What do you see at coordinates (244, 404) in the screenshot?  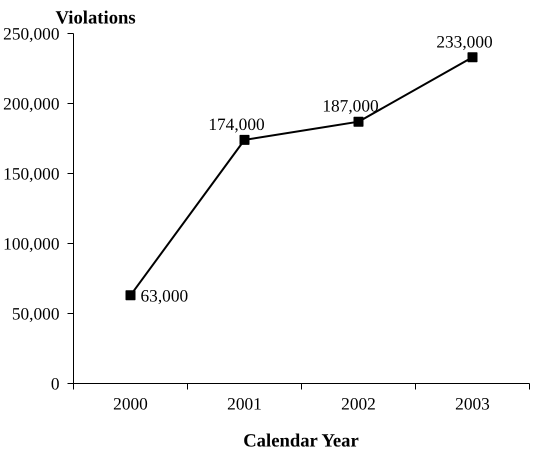 I see `x-tick-label: 2001` at bounding box center [244, 404].